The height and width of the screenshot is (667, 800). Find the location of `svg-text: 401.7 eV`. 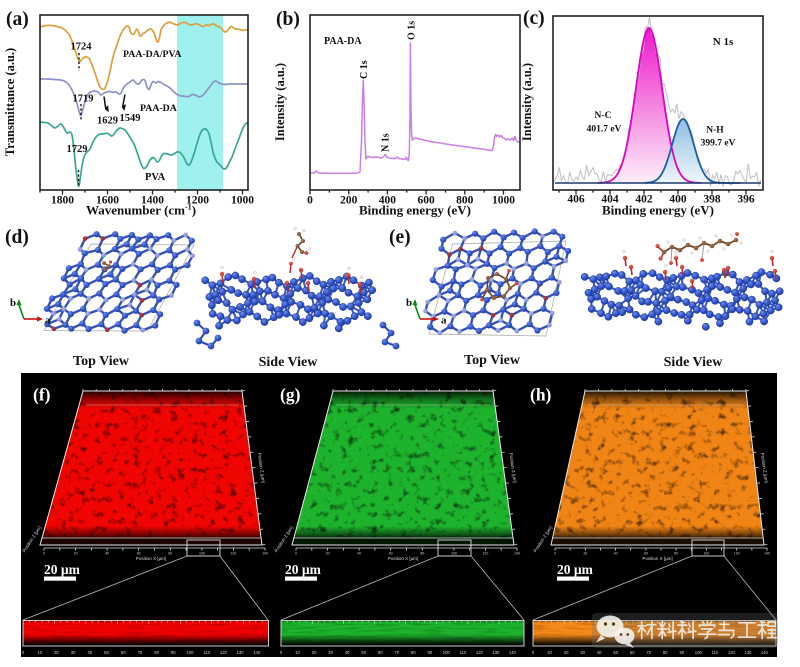

svg-text: 401.7 eV is located at coordinates (604, 130).